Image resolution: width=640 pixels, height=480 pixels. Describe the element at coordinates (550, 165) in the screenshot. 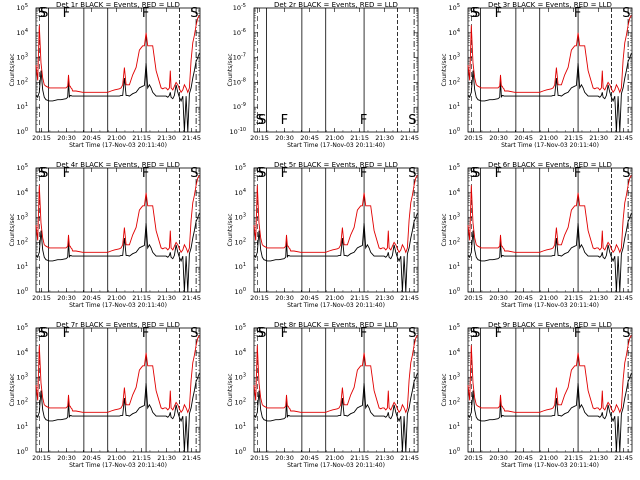

I see `panel-title: Det 6r BLACK = Events, RED = LLD` at that location.